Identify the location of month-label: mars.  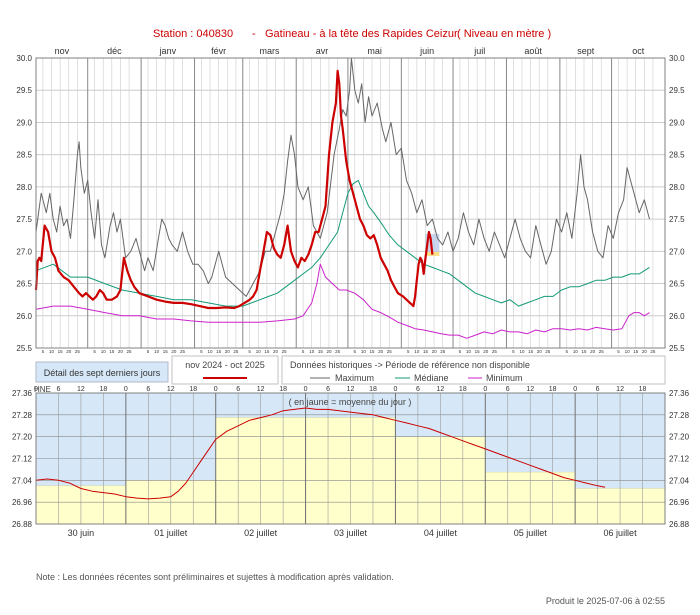
(270, 51).